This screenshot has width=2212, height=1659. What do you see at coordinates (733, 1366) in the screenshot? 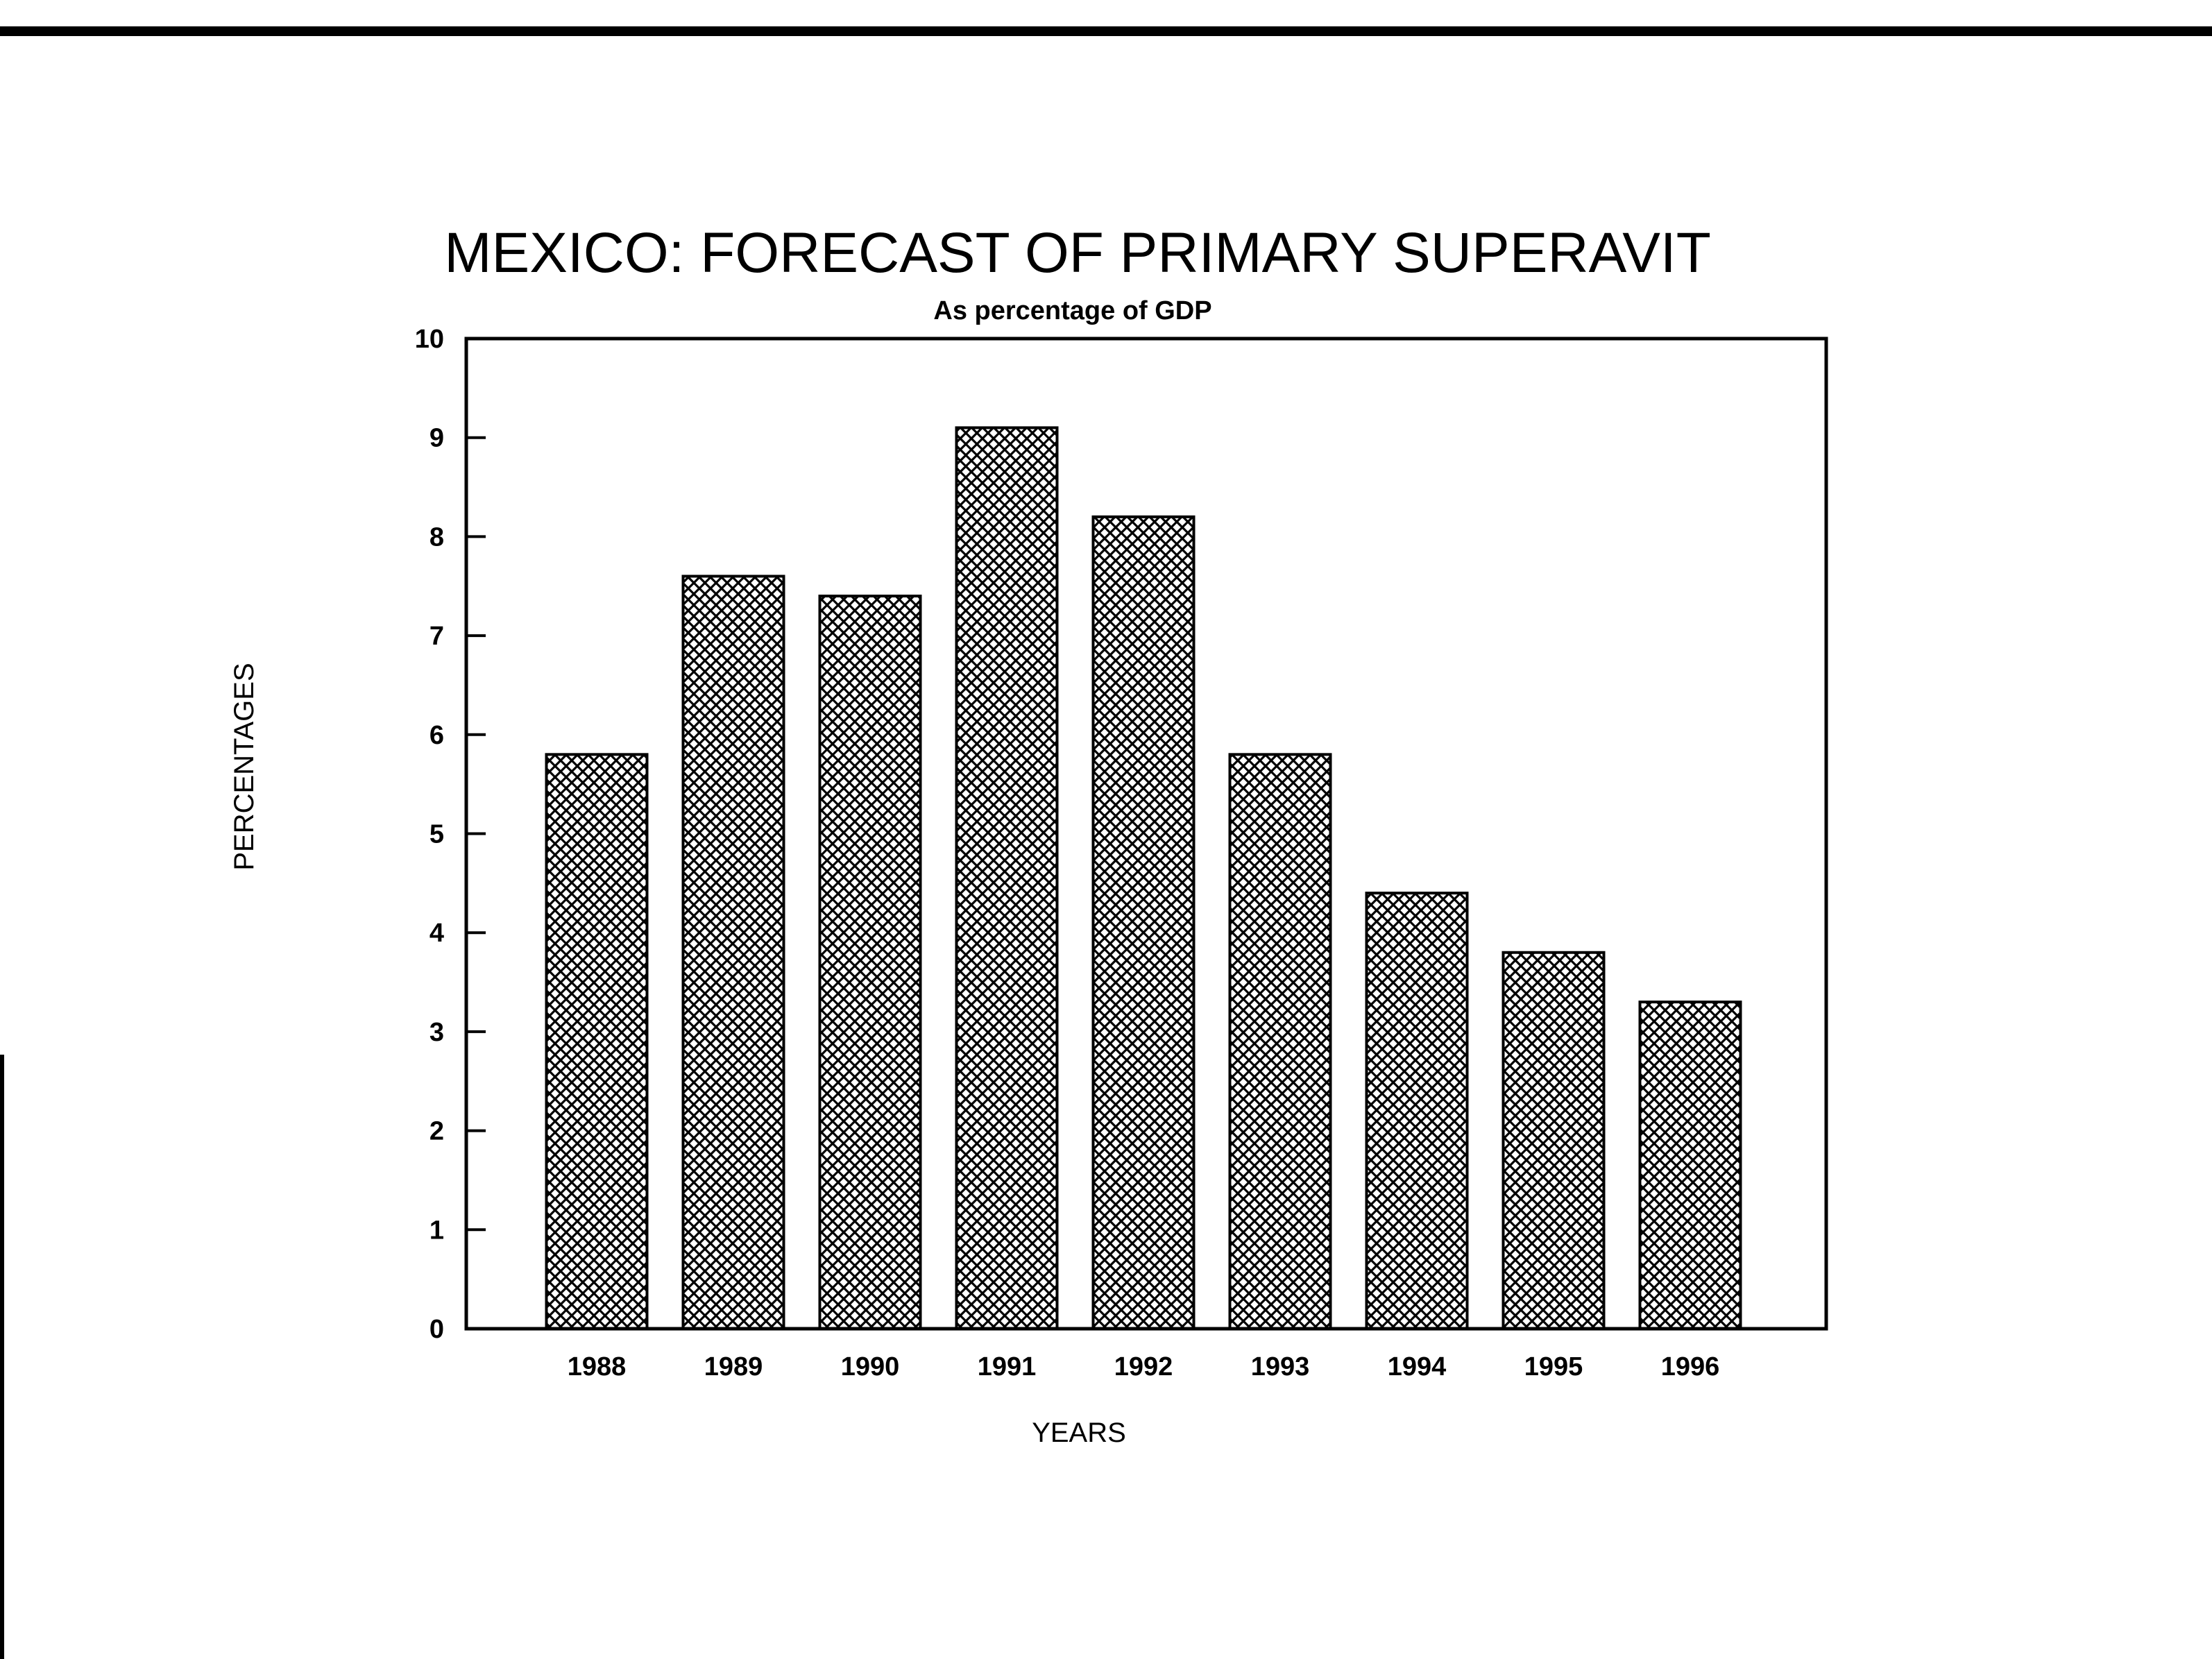
I see `x-tick-label-1989: 1989` at bounding box center [733, 1366].